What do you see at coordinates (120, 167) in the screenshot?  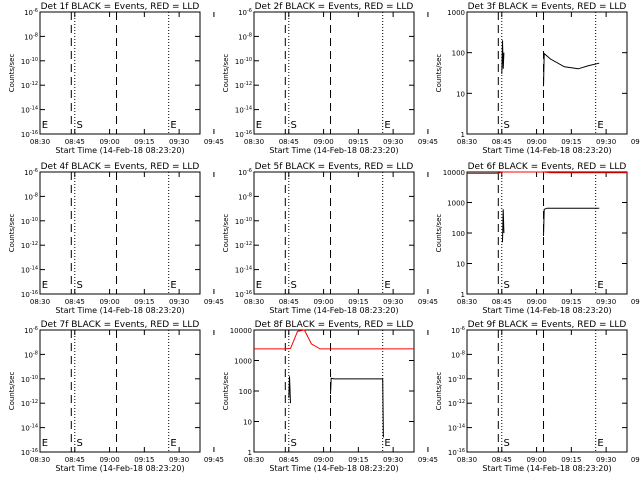 I see `panel-title: Det 4f BLACK = Events, RED = LLD` at bounding box center [120, 167].